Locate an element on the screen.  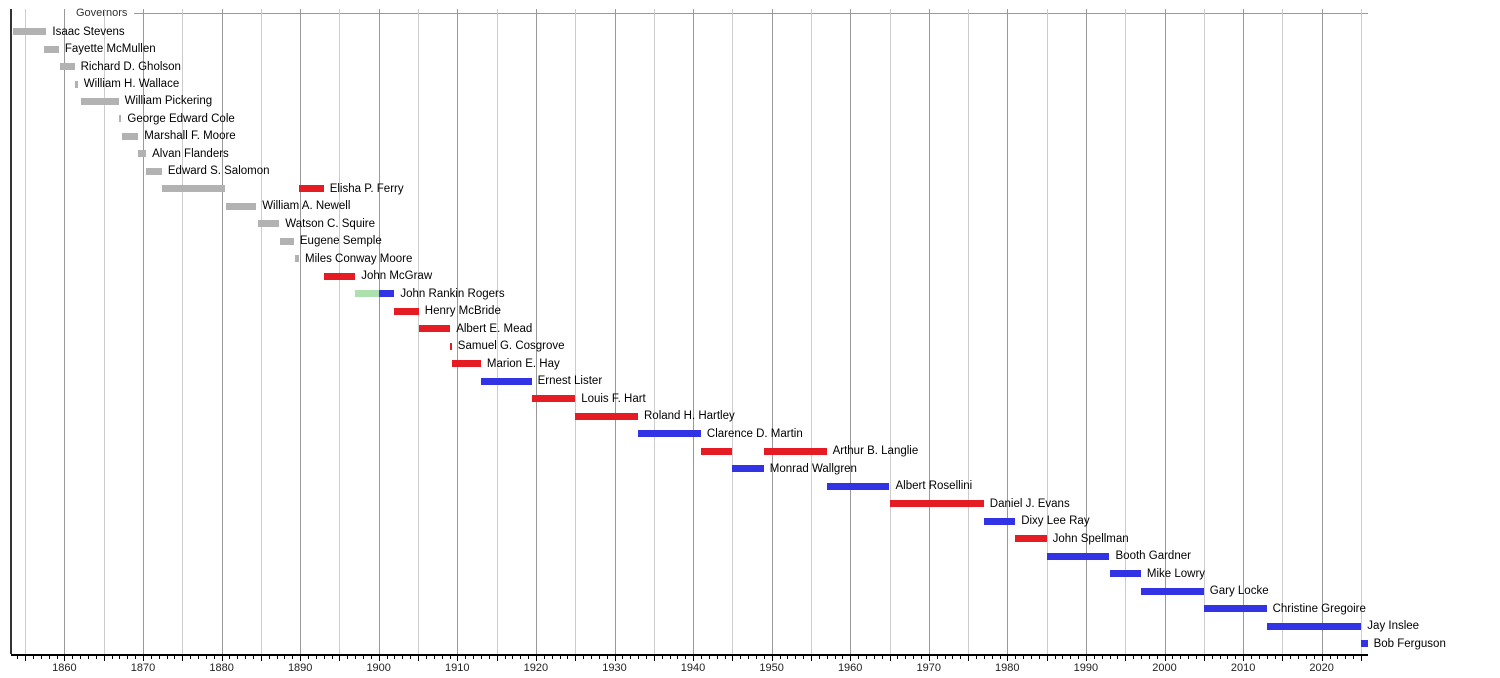
gridline-1905 is located at coordinates (418, 331).